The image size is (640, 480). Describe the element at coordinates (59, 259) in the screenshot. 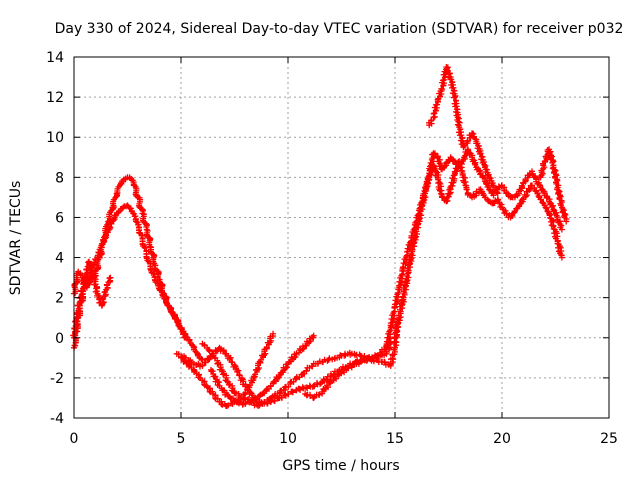

I see `y-tick-label: 4` at that location.